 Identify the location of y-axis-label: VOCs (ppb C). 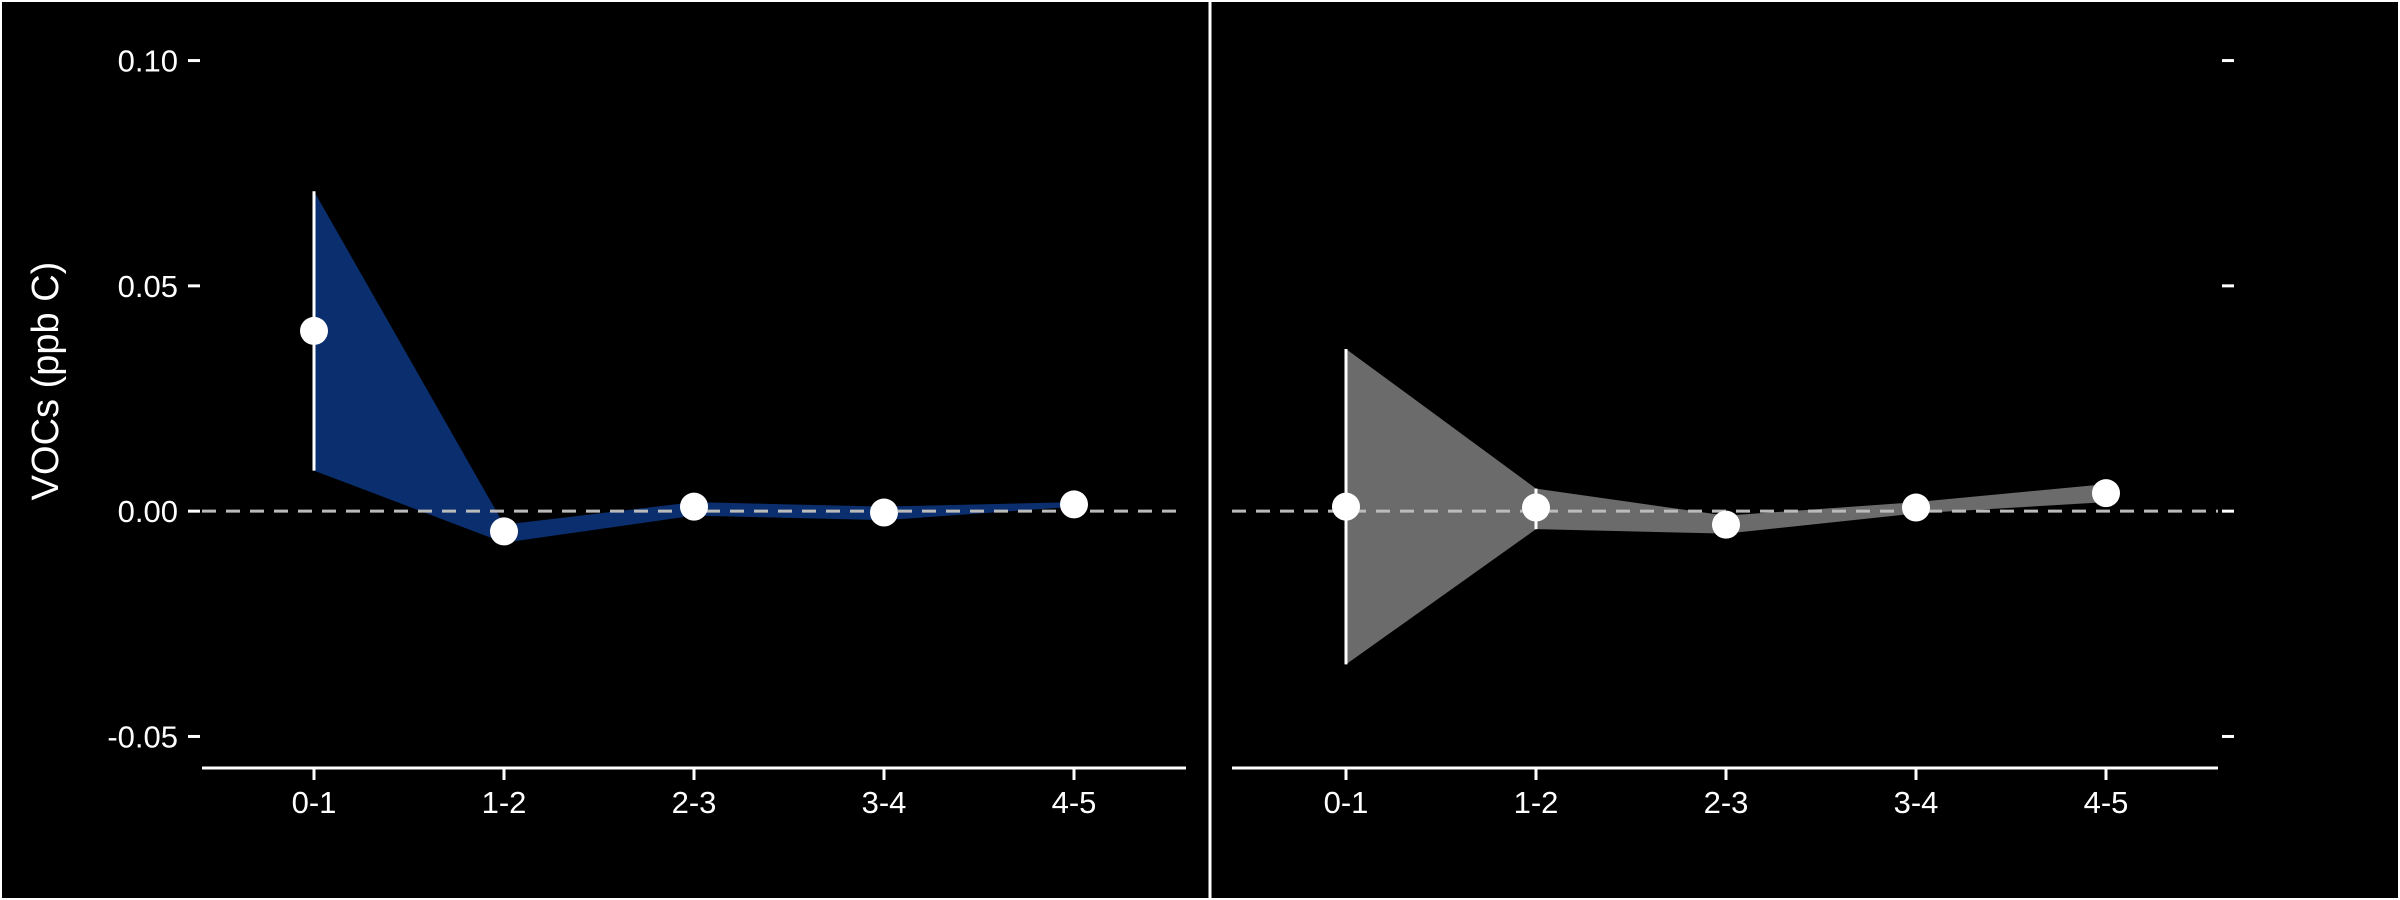
(46, 381).